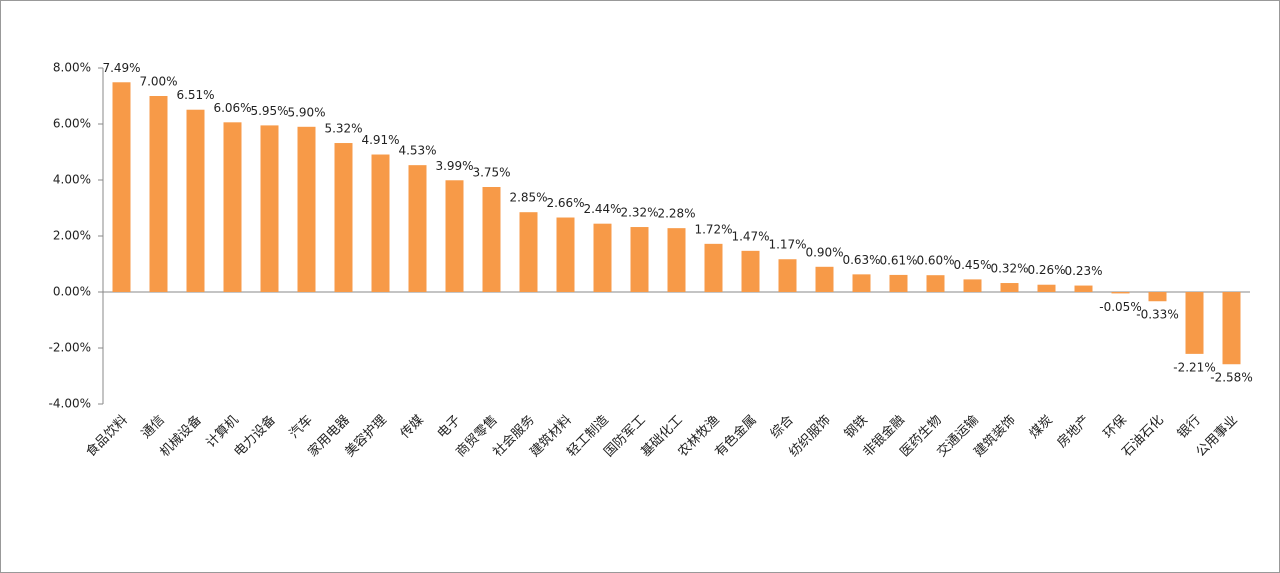 Image resolution: width=1280 pixels, height=573 pixels. I want to click on value-label: 0.32%, so click(1009, 269).